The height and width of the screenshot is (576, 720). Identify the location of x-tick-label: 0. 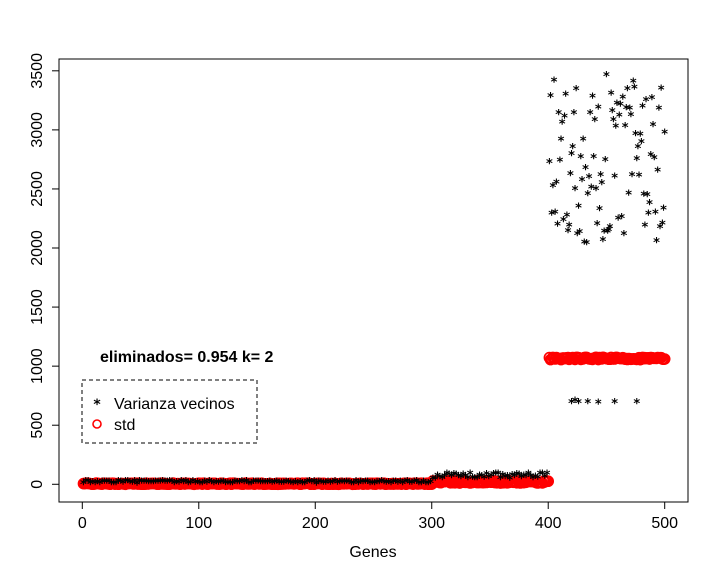
(82, 523).